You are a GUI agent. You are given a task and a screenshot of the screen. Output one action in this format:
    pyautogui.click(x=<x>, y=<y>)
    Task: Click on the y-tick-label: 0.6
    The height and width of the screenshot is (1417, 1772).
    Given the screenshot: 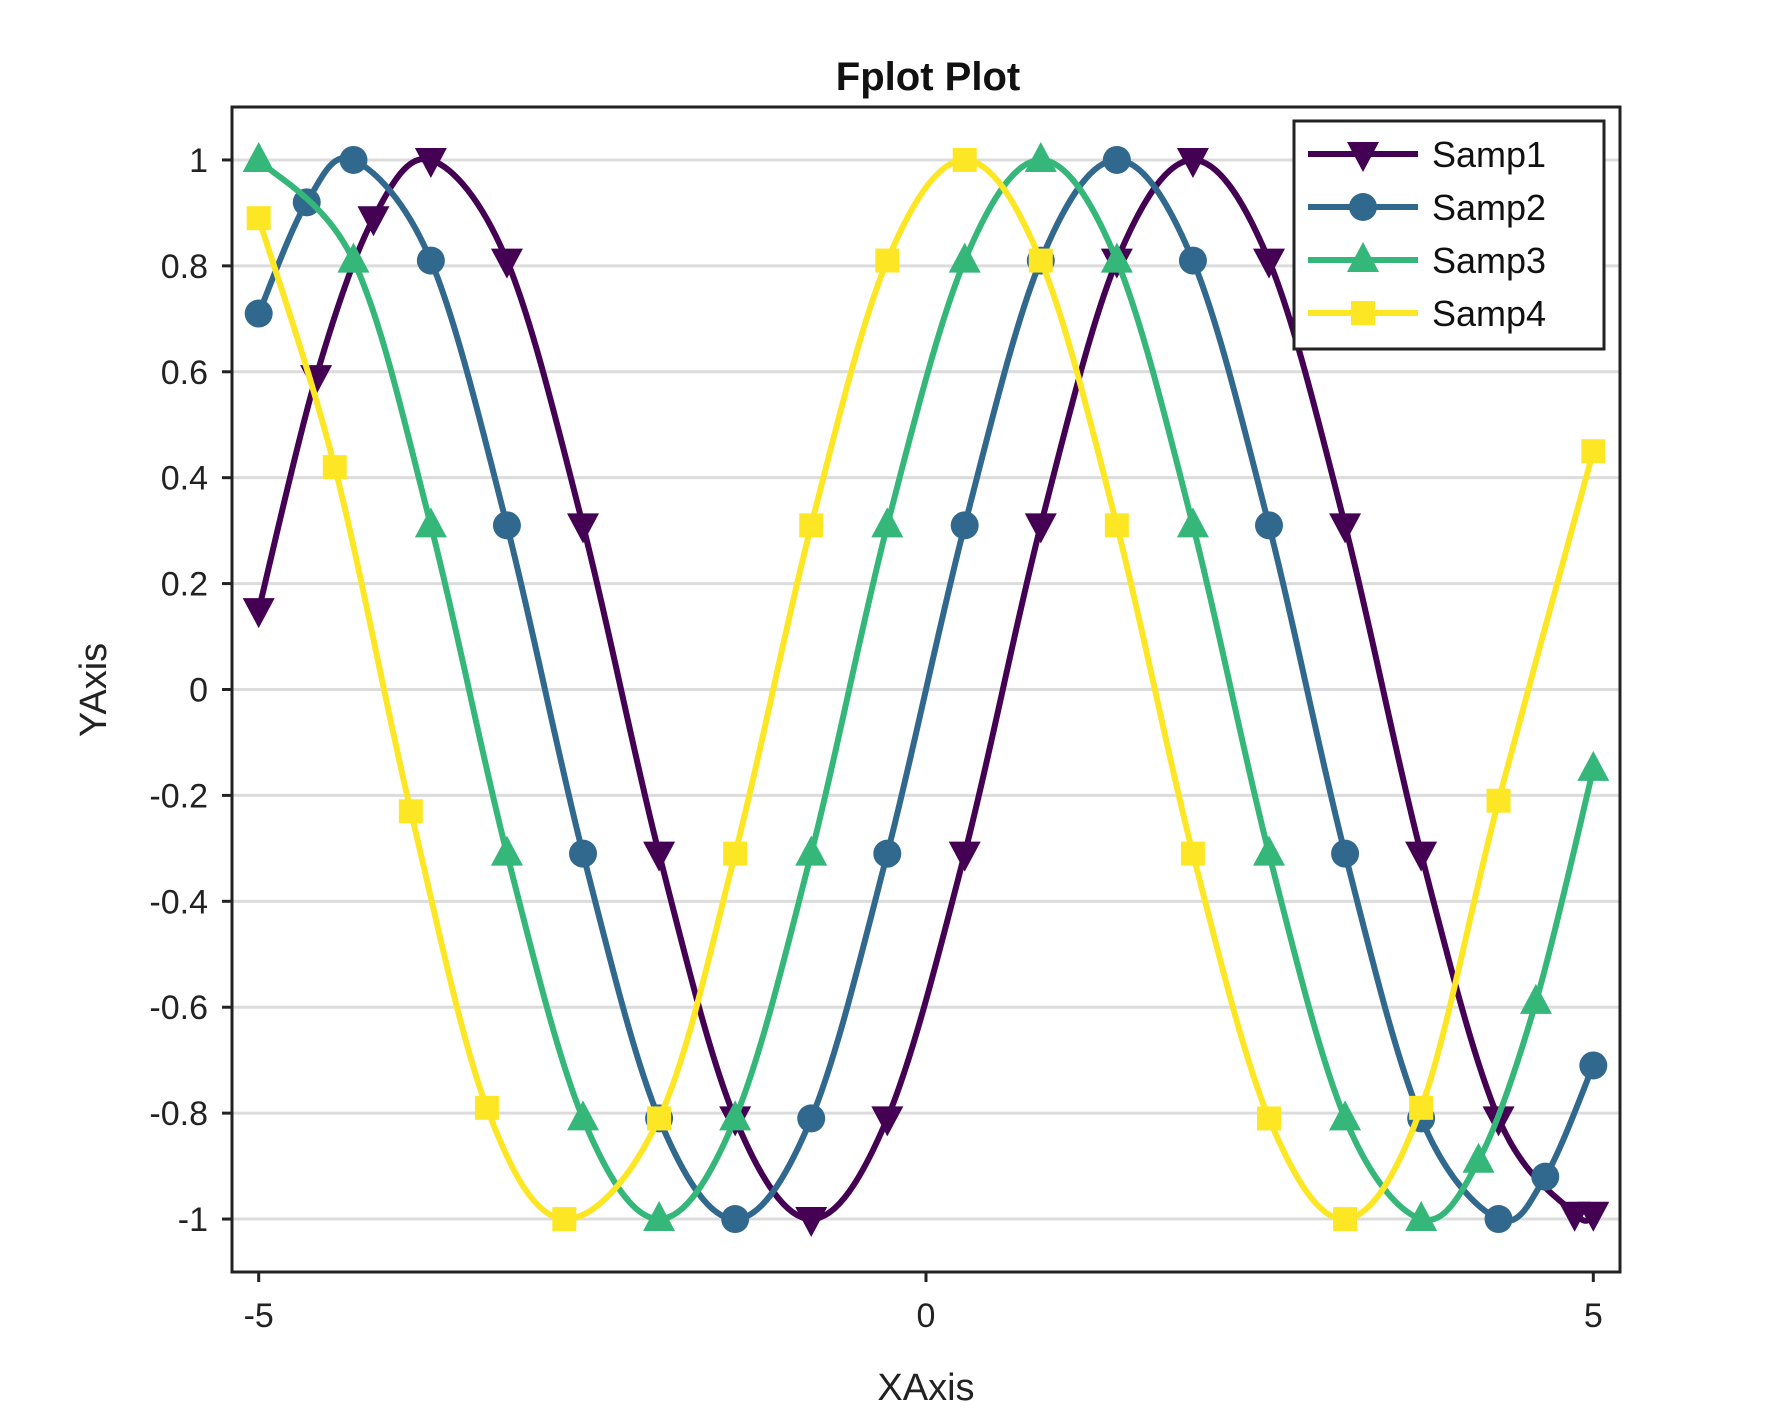 What is the action you would take?
    pyautogui.click(x=184, y=373)
    